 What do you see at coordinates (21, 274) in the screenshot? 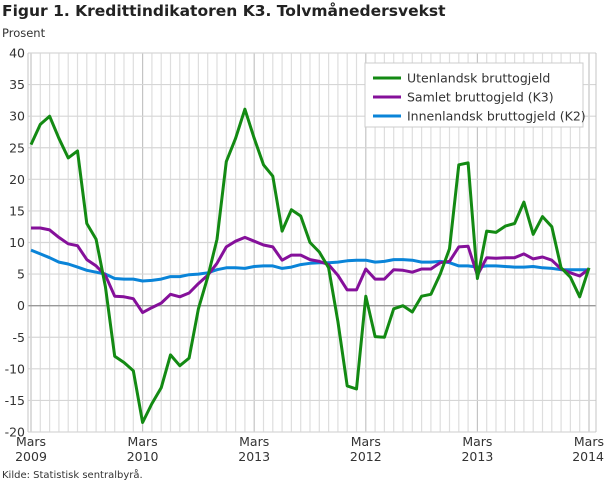
I see `y-tick-label: 5` at bounding box center [21, 274].